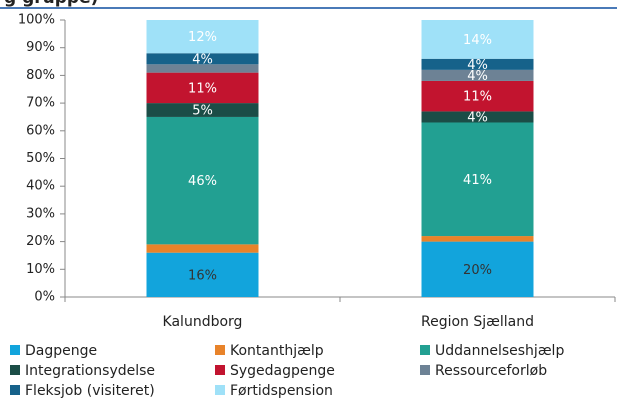 This screenshot has width=617, height=415. What do you see at coordinates (40, 75) in the screenshot?
I see `y-tick-label: 80%` at bounding box center [40, 75].